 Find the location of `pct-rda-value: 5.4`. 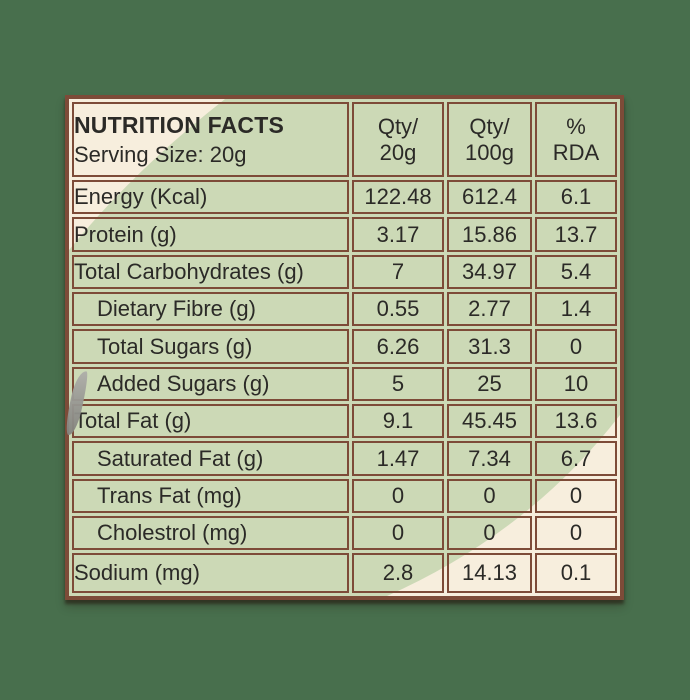

pct-rda-value: 5.4 is located at coordinates (576, 272).